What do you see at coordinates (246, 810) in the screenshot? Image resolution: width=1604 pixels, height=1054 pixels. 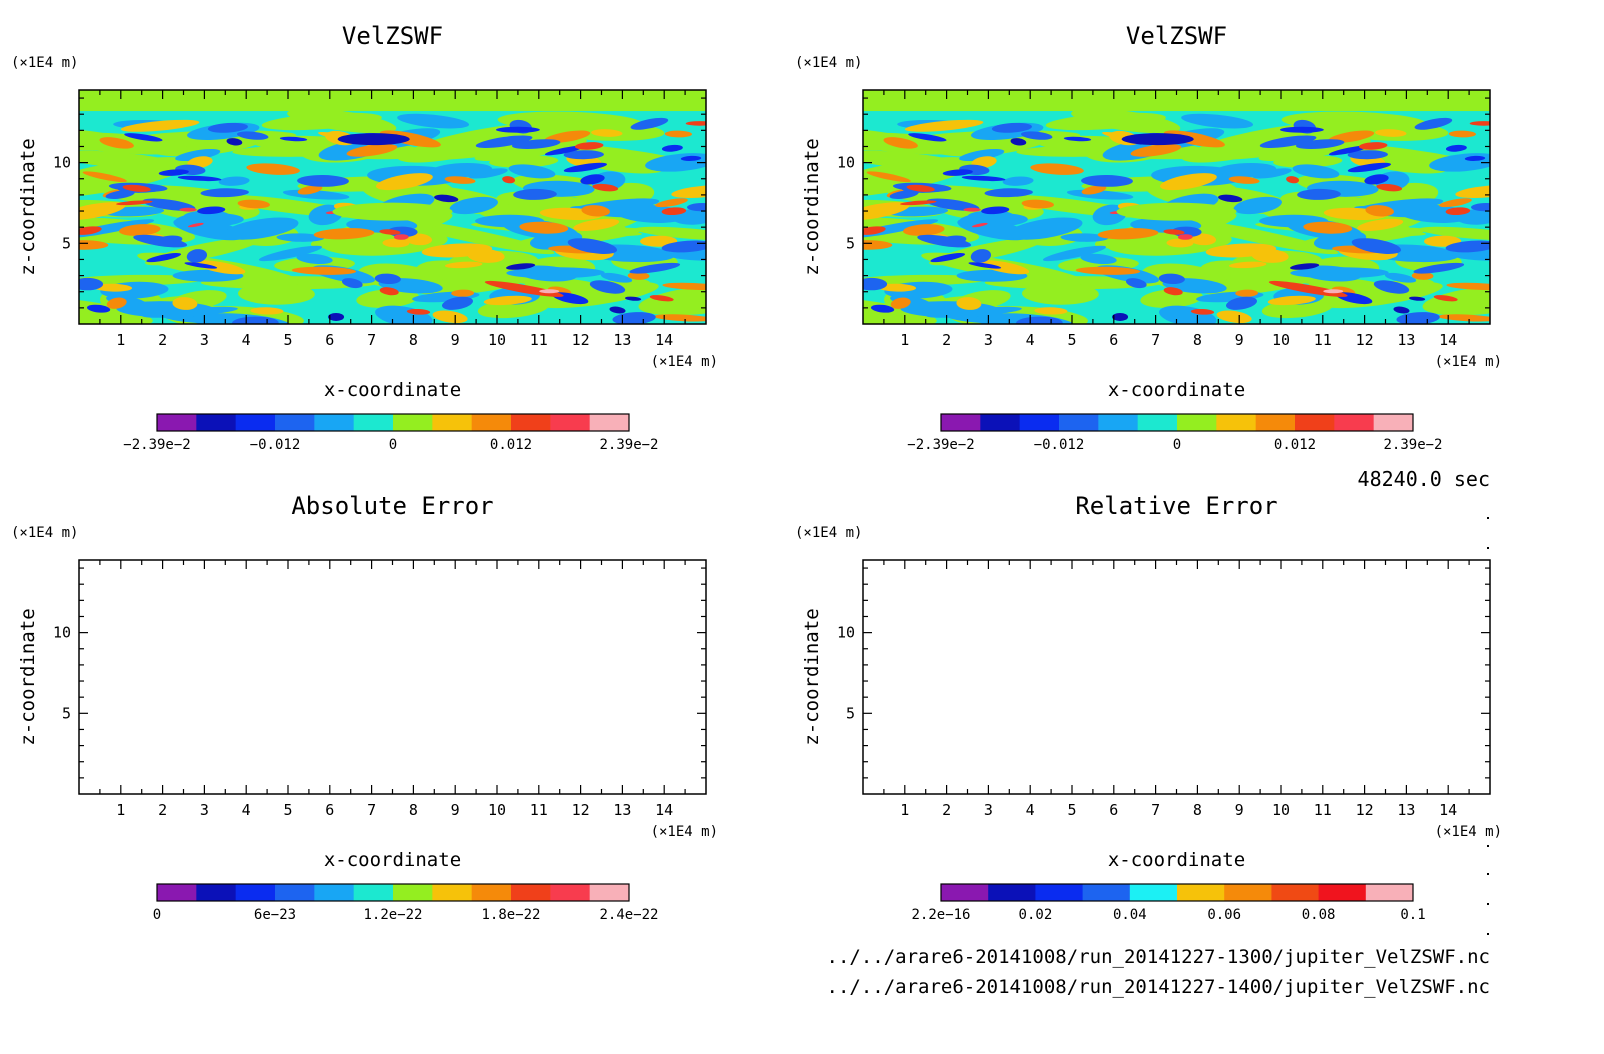 I see `x-tick-label: 4` at bounding box center [246, 810].